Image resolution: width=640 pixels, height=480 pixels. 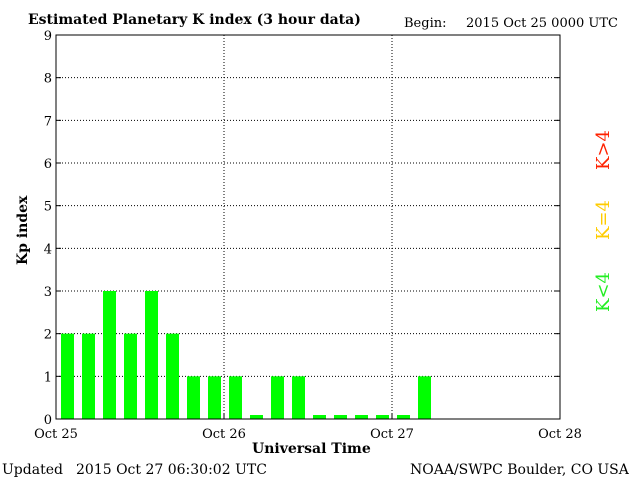 What do you see at coordinates (520, 470) in the screenshot?
I see `credit-text: NOAA/SWPC Boulder, CO USA` at bounding box center [520, 470].